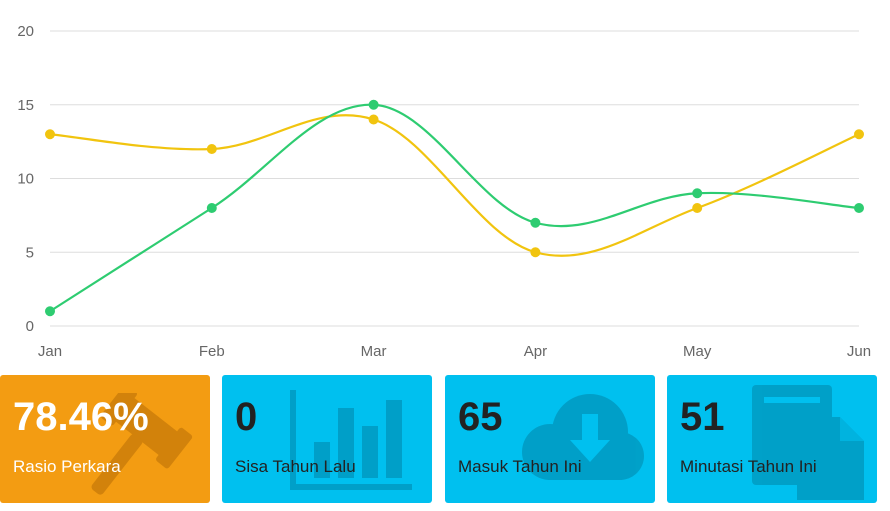 The image size is (890, 511). What do you see at coordinates (454, 351) in the screenshot?
I see `x-axis: Jan Feb Mar Apr May Jun` at bounding box center [454, 351].